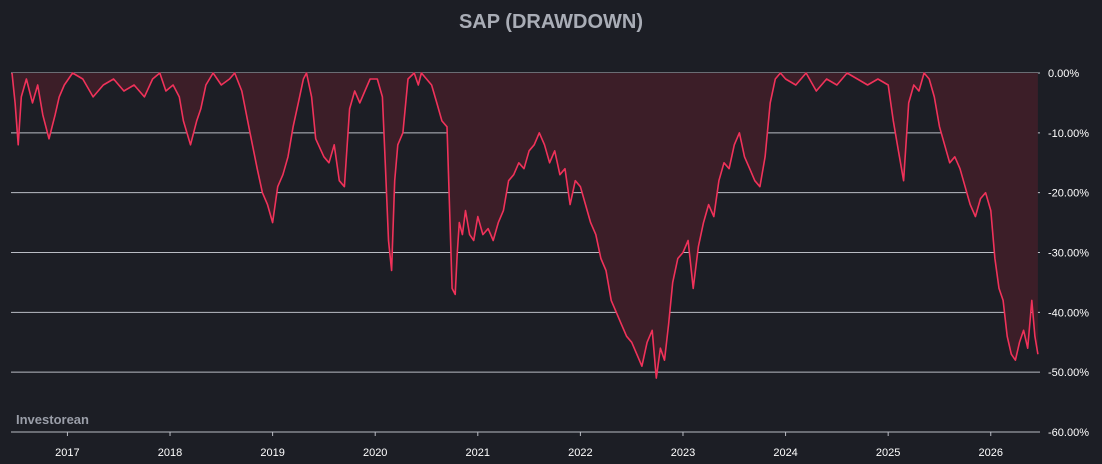  What do you see at coordinates (67, 453) in the screenshot?
I see `x-tick-label: 2017` at bounding box center [67, 453].